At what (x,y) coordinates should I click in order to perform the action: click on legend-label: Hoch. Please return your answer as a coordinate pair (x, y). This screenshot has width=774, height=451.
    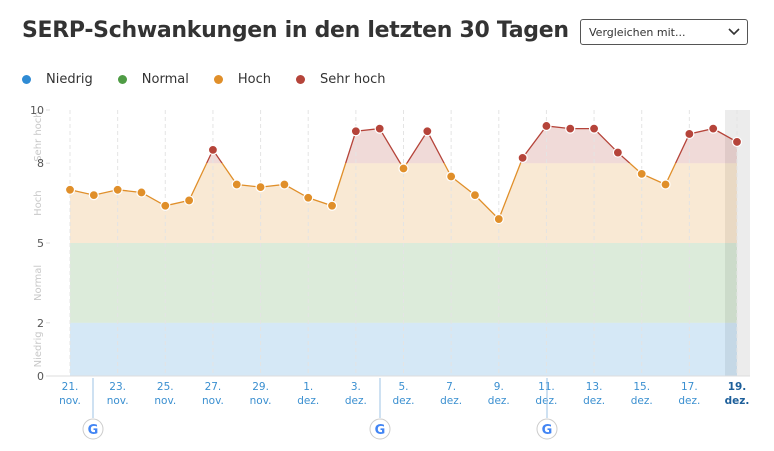
    Looking at the image, I should click on (254, 79).